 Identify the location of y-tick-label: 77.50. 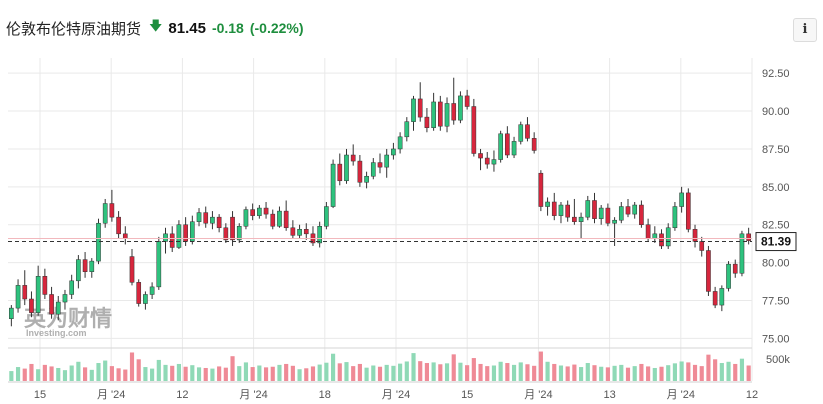
(776, 302).